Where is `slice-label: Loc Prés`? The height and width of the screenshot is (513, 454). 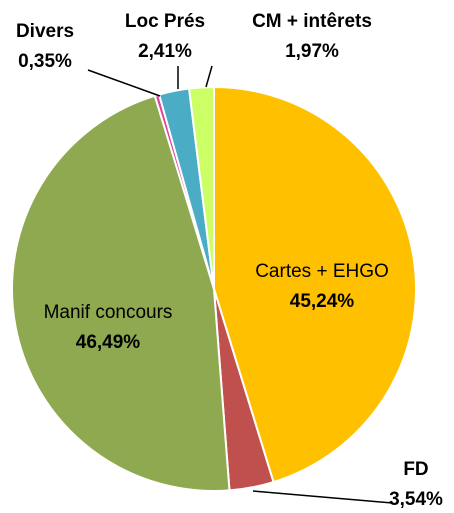 slice-label: Loc Prés is located at coordinates (165, 21).